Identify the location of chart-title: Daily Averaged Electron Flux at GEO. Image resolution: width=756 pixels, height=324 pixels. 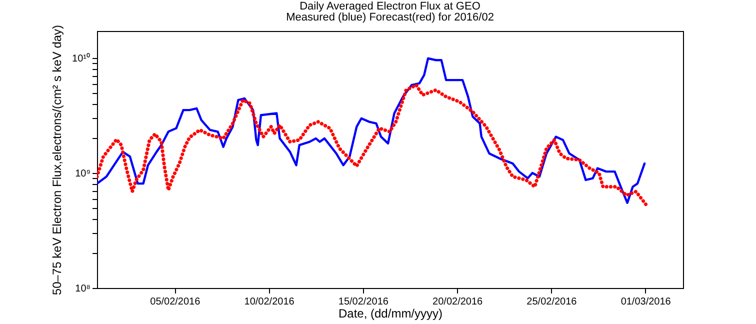
(390, 6).